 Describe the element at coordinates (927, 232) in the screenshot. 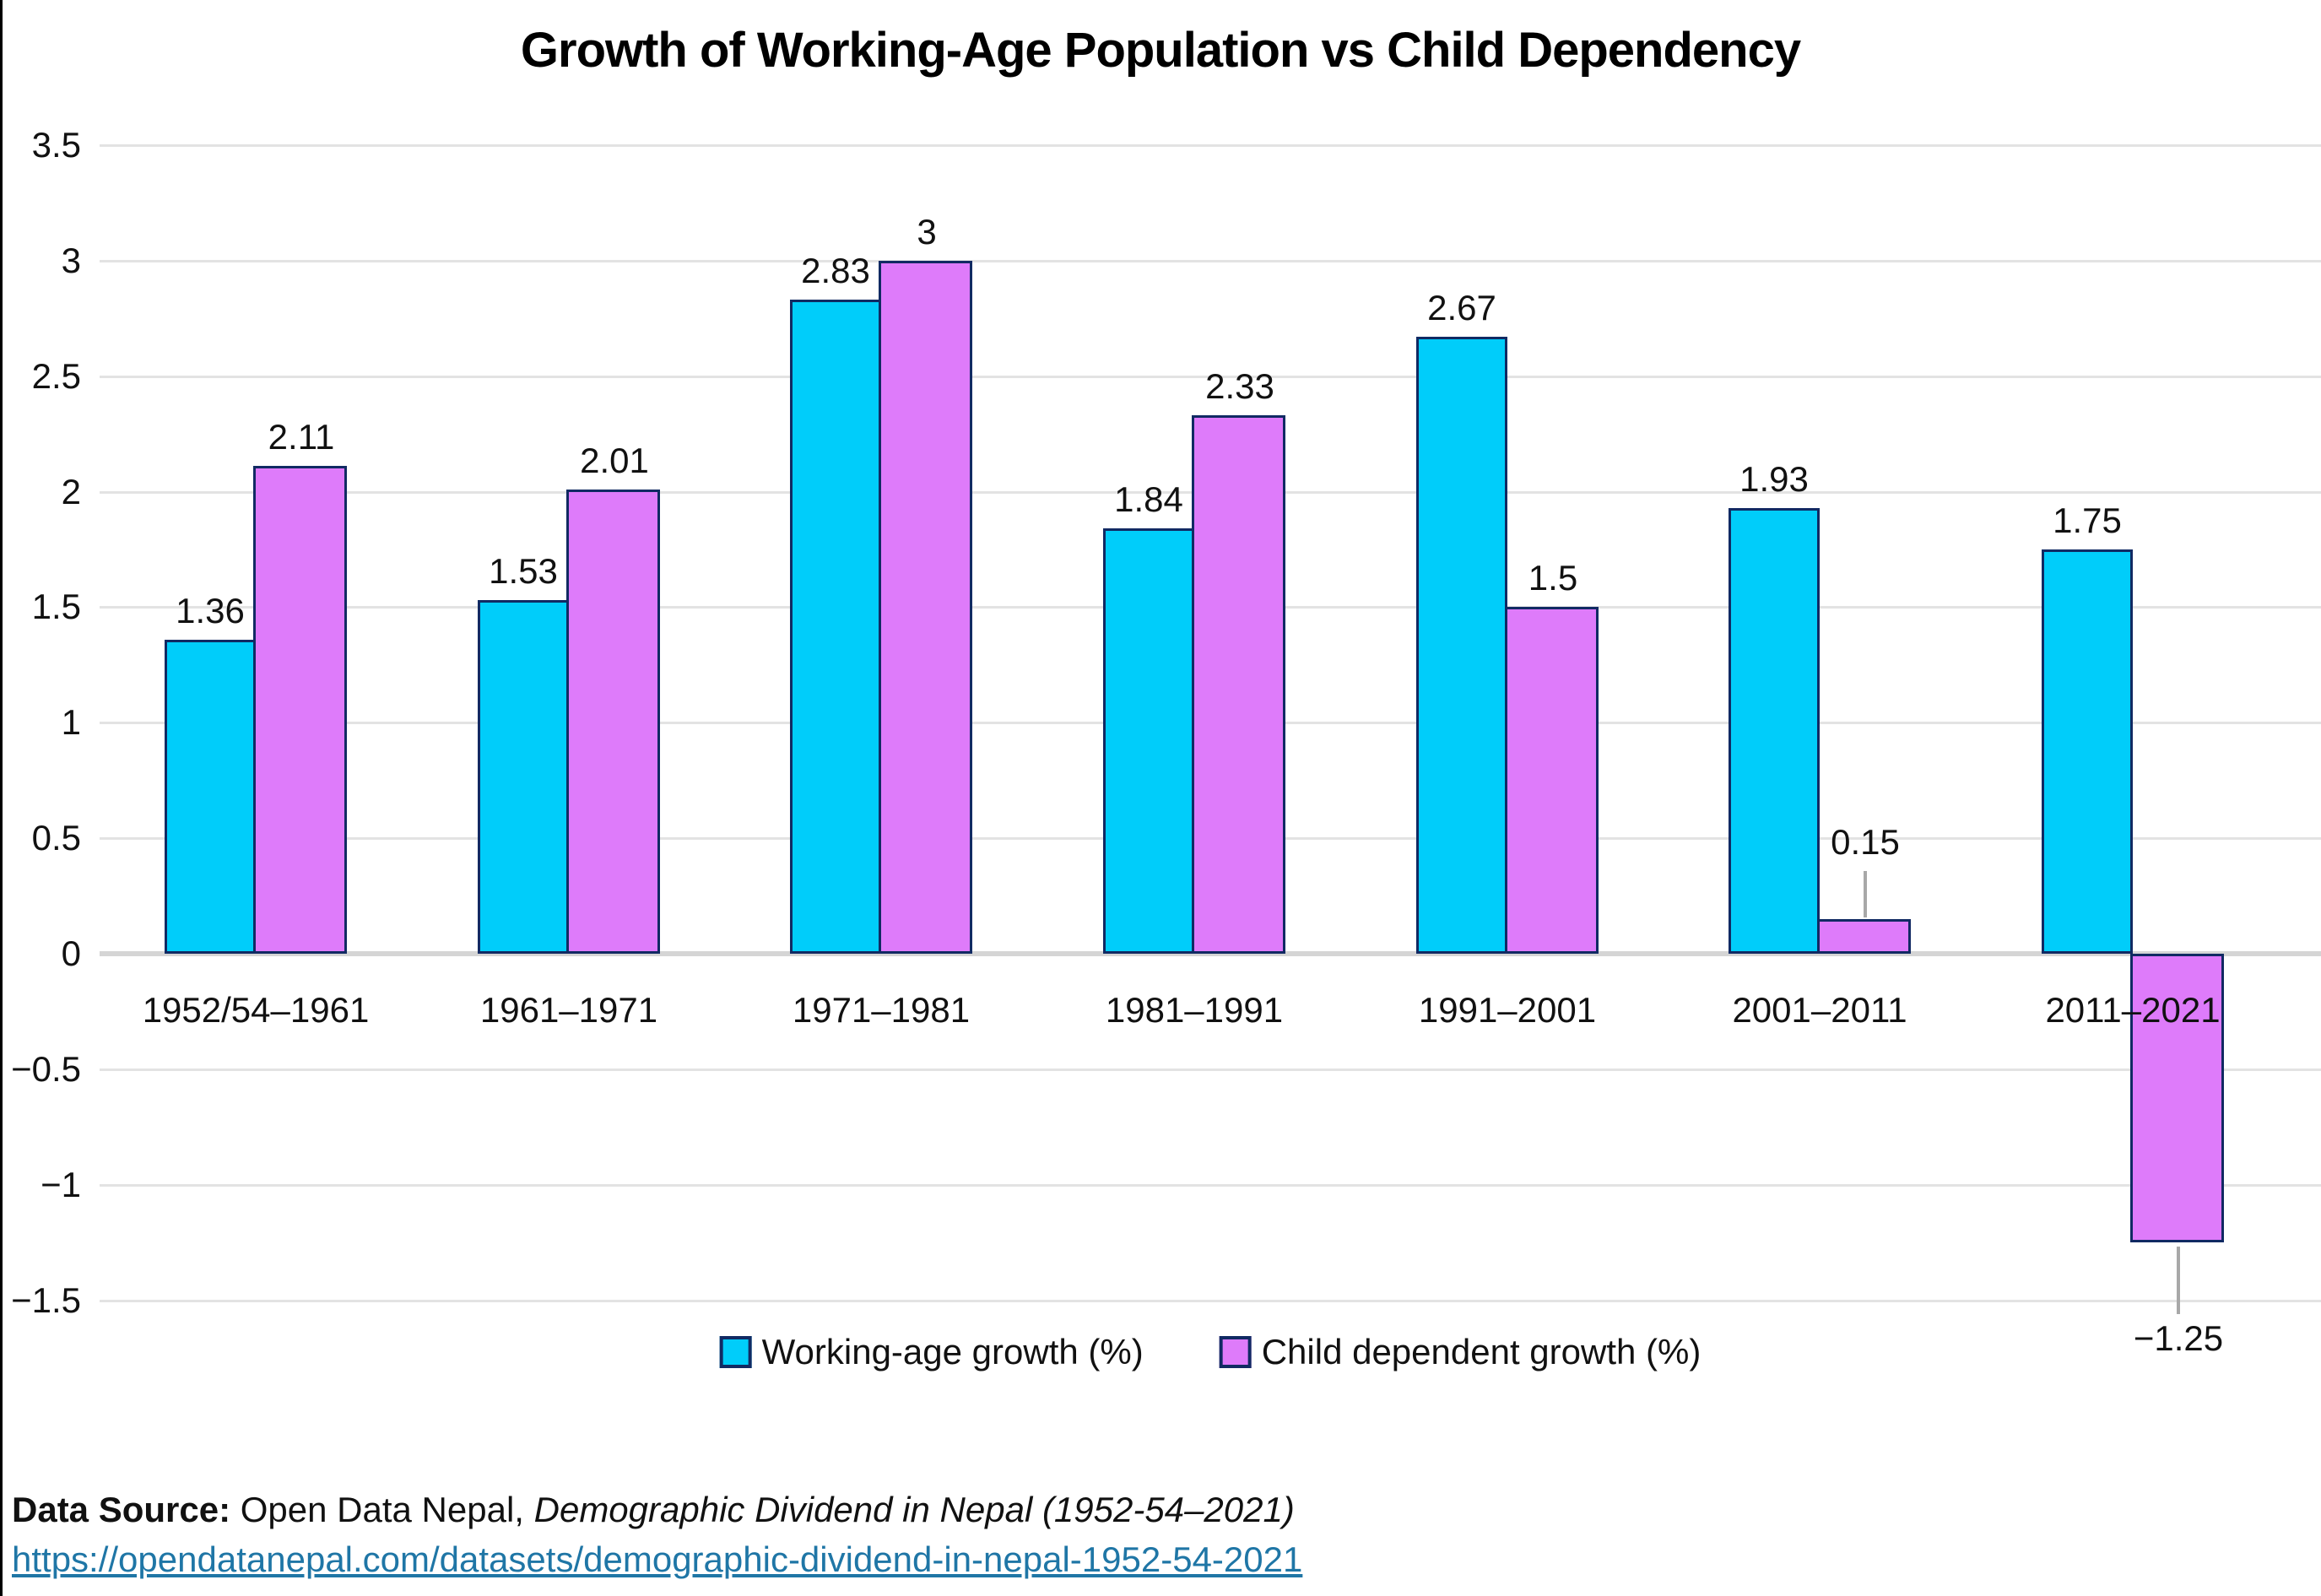

I see `data-label: 3` at that location.